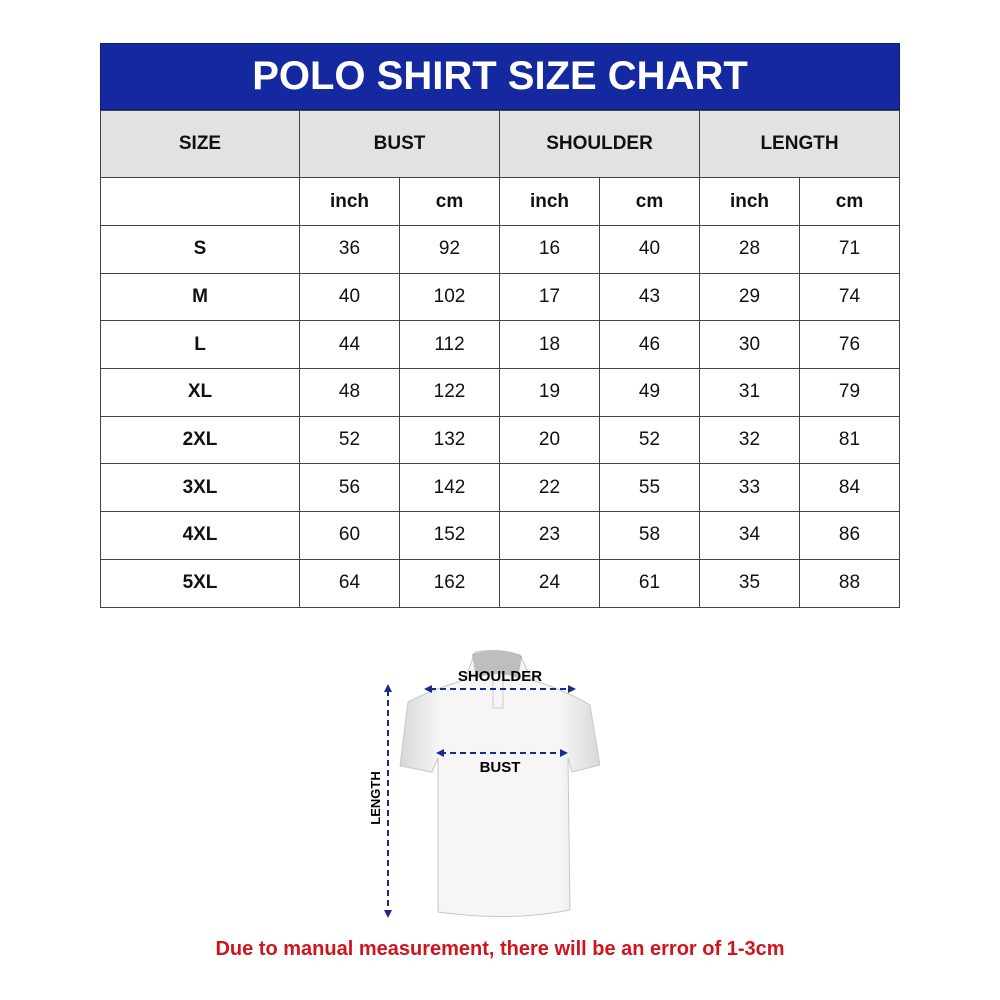 This screenshot has height=1000, width=1000. I want to click on value-cell: 34, so click(749, 535).